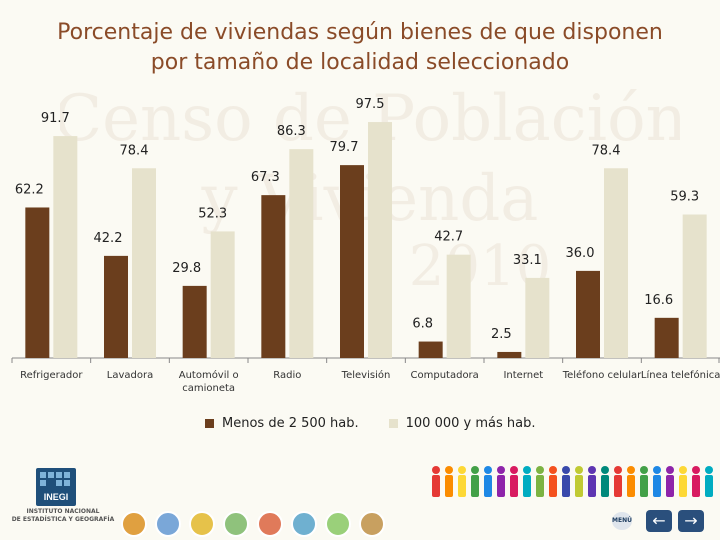 The height and width of the screenshot is (540, 720). What do you see at coordinates (527, 260) in the screenshot?
I see `data-label-series-2: 33.1` at bounding box center [527, 260].